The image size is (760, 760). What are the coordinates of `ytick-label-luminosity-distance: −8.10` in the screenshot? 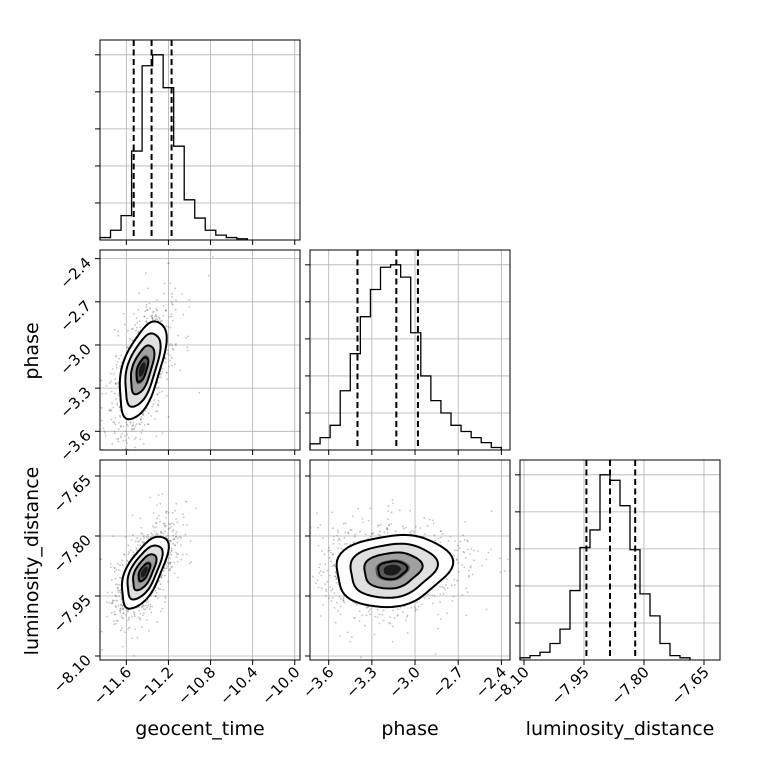 It's located at (72, 673).